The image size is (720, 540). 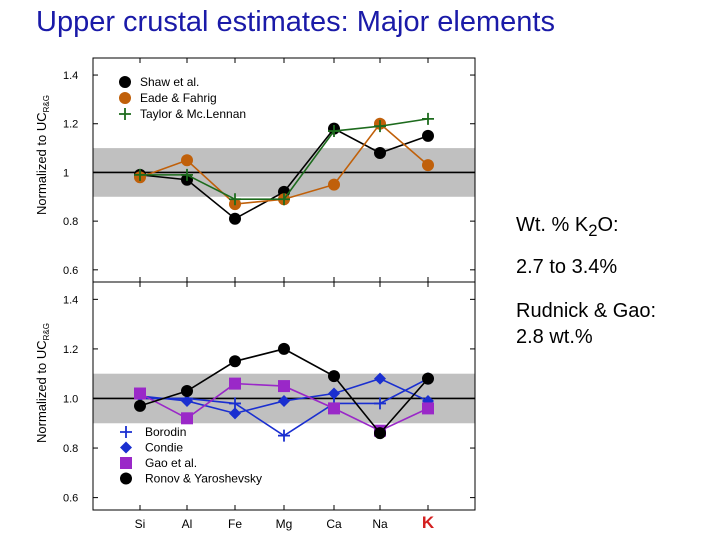 I want to click on legend-label: Taylor & Mc.Lennan, so click(x=193, y=114).